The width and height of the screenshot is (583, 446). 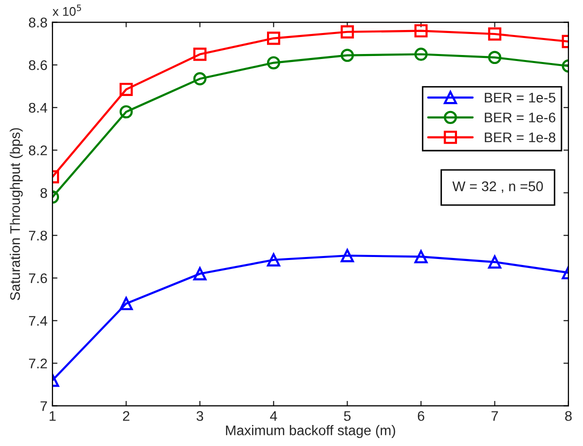 What do you see at coordinates (53, 416) in the screenshot?
I see `x-tick-label: 1` at bounding box center [53, 416].